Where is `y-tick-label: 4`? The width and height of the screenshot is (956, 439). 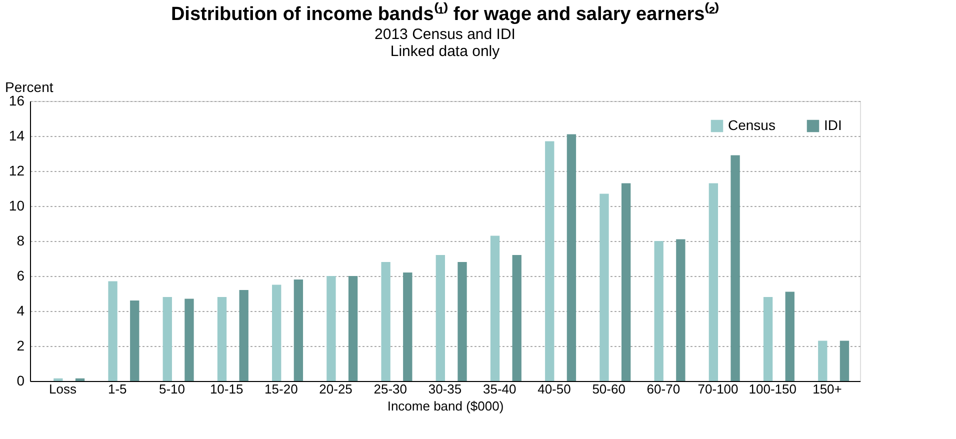 y-tick-label: 4 is located at coordinates (20, 310).